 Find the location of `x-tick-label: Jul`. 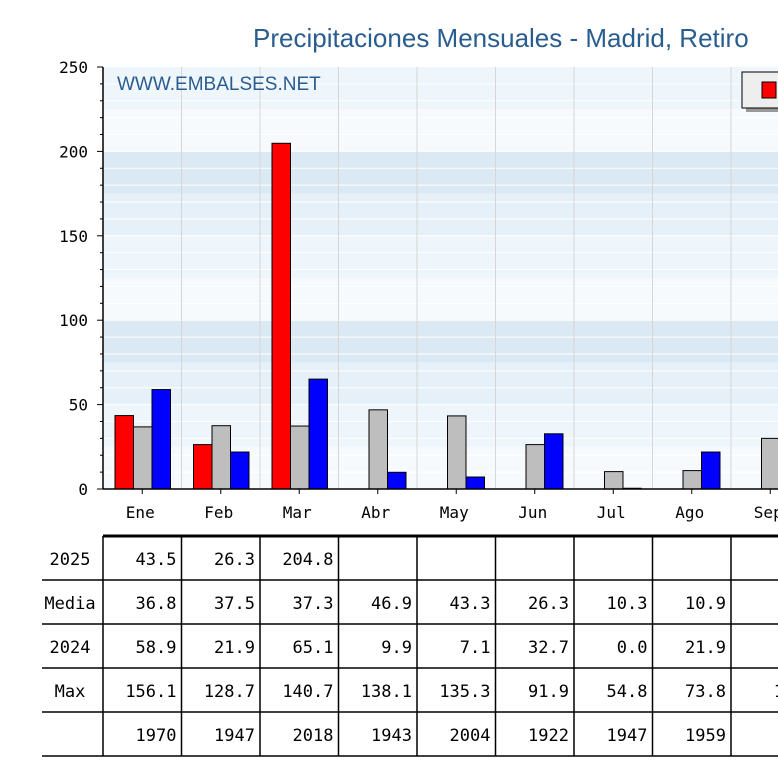

x-tick-label: Jul is located at coordinates (611, 512).